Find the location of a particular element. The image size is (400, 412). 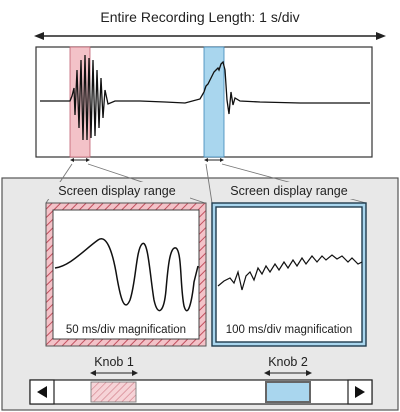

right-range-label-bg is located at coordinates (289, 190).